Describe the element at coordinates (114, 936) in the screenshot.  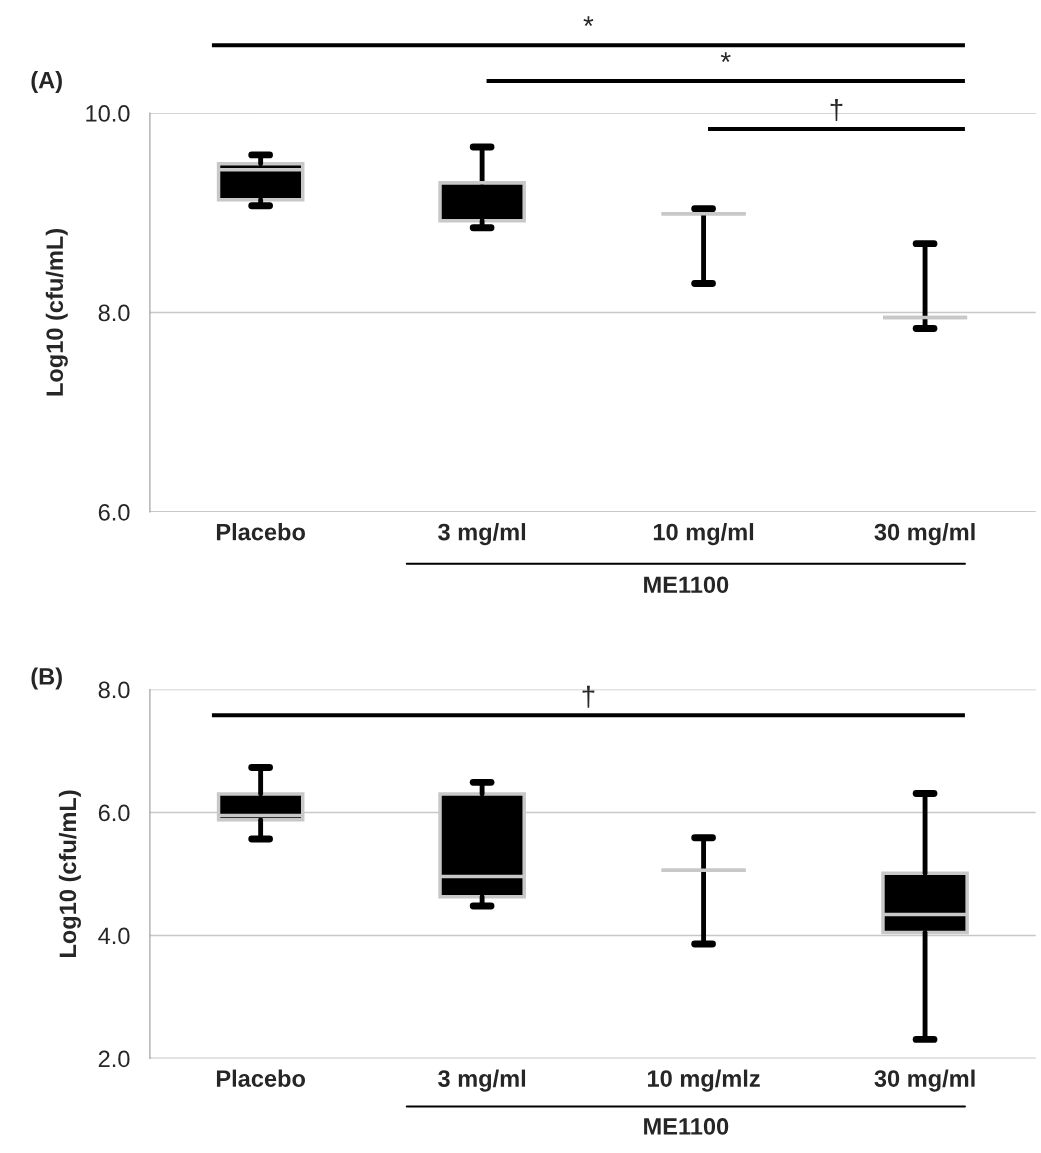
I see `y-tick-label: 4.0` at that location.